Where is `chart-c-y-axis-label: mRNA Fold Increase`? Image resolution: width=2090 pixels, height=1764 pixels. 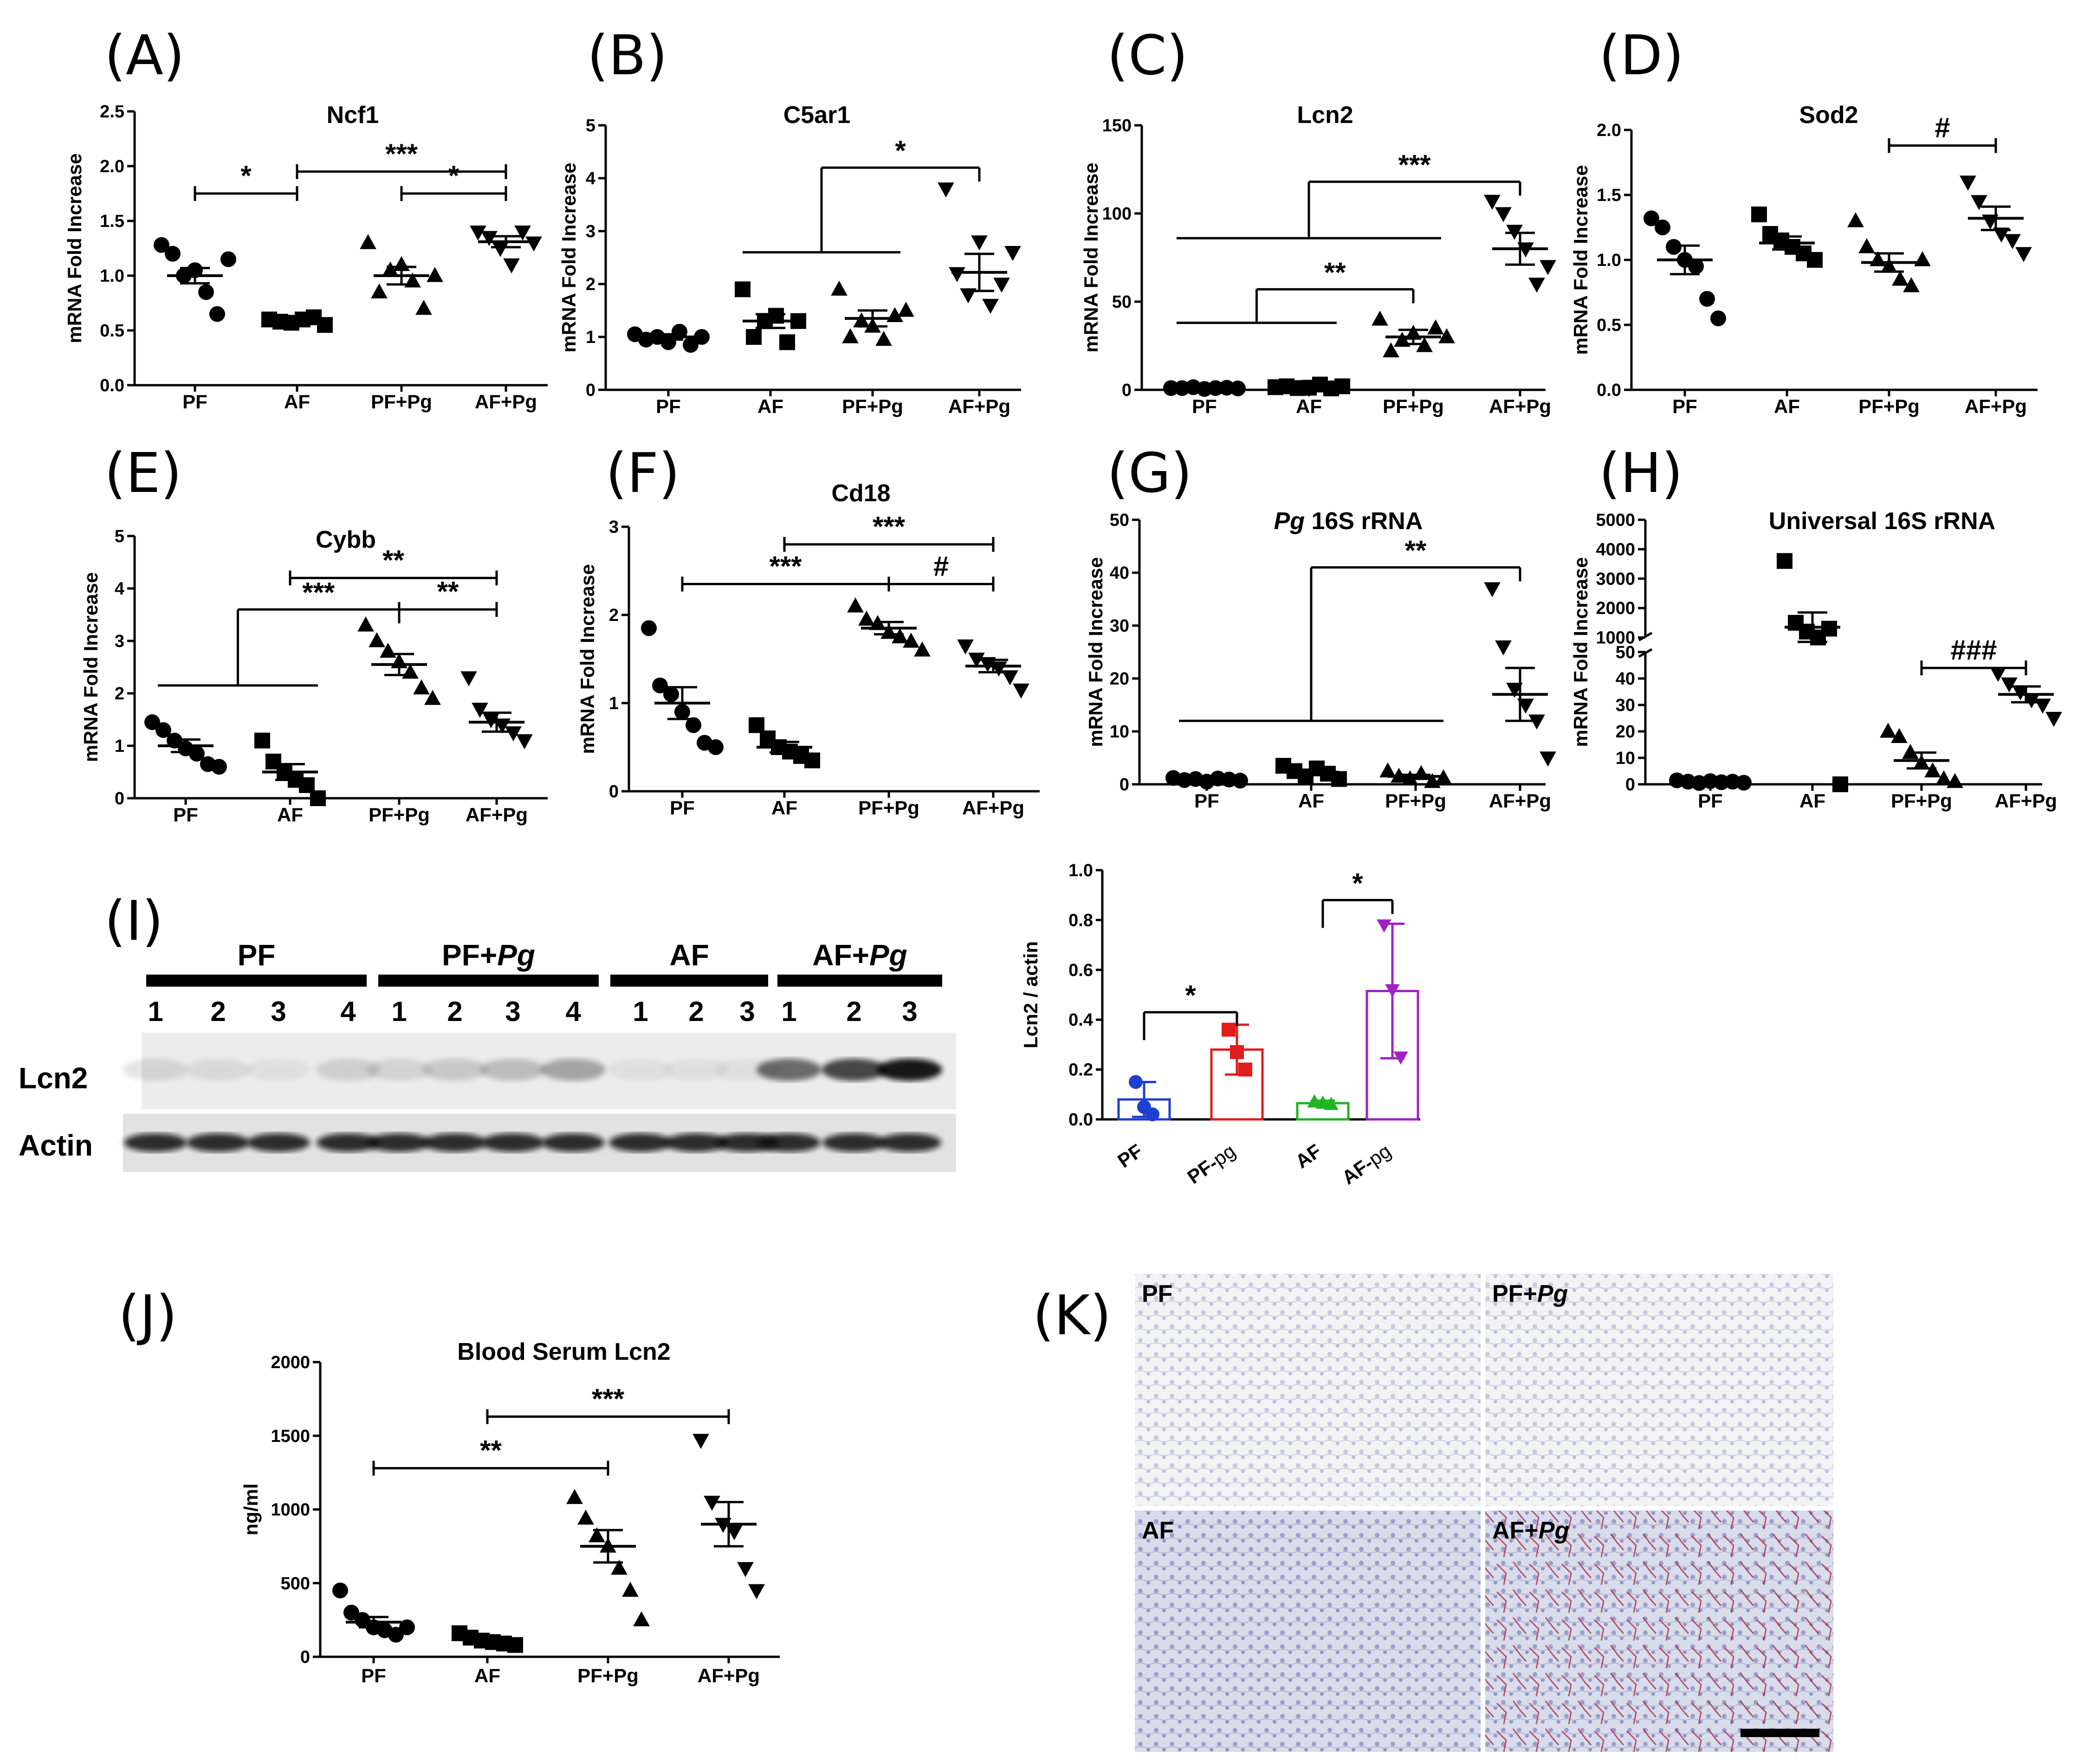 chart-c-y-axis-label: mRNA Fold Increase is located at coordinates (1091, 257).